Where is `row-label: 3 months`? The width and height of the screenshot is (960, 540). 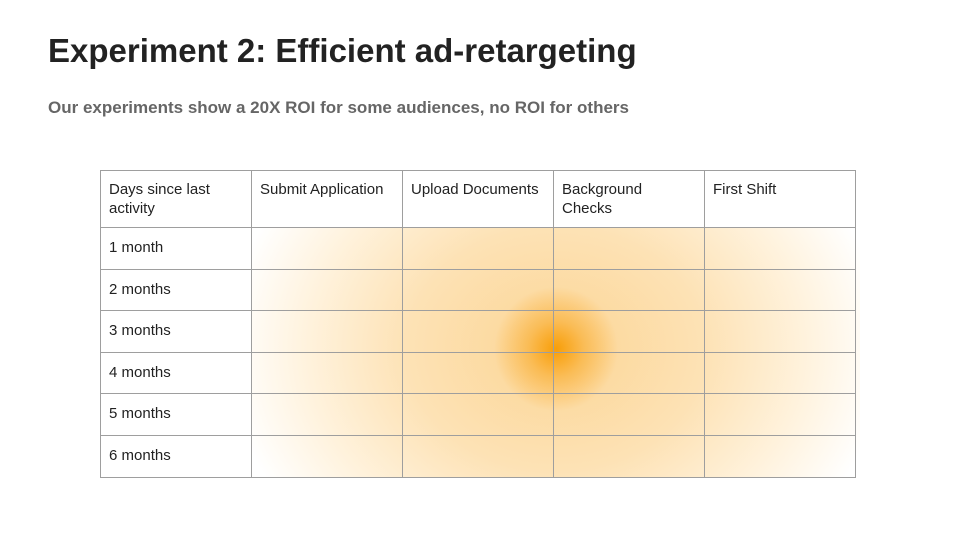 row-label: 3 months is located at coordinates (176, 331).